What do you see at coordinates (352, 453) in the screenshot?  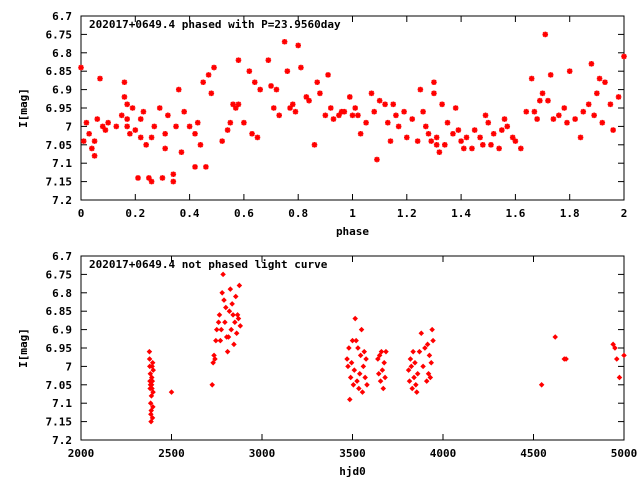 I see `x-tick-label: 3500` at bounding box center [352, 453].